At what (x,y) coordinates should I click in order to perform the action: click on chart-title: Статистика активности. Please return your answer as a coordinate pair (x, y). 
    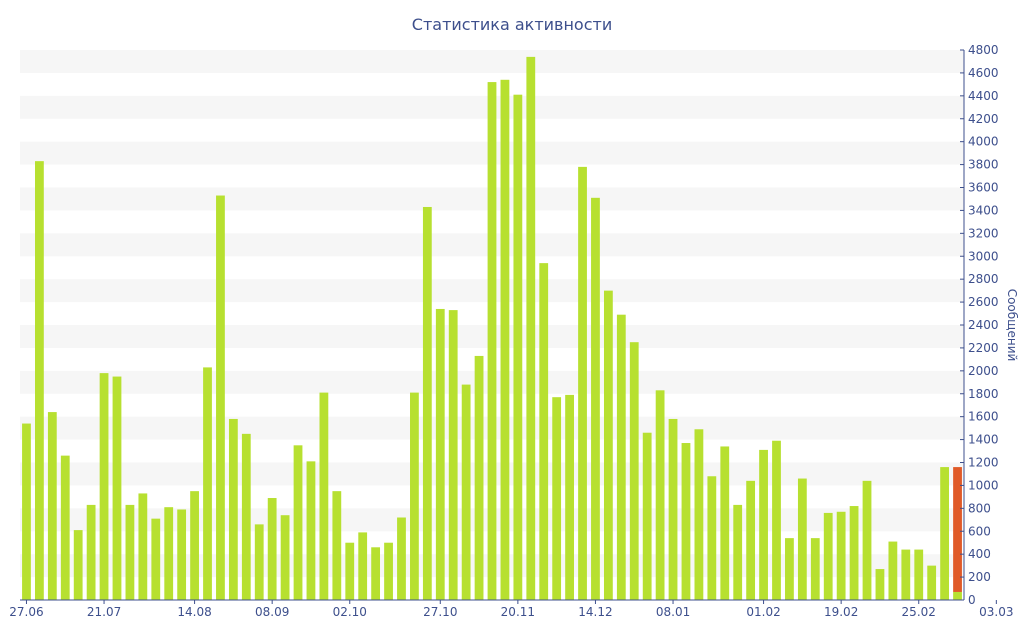
    Looking at the image, I should click on (512, 24).